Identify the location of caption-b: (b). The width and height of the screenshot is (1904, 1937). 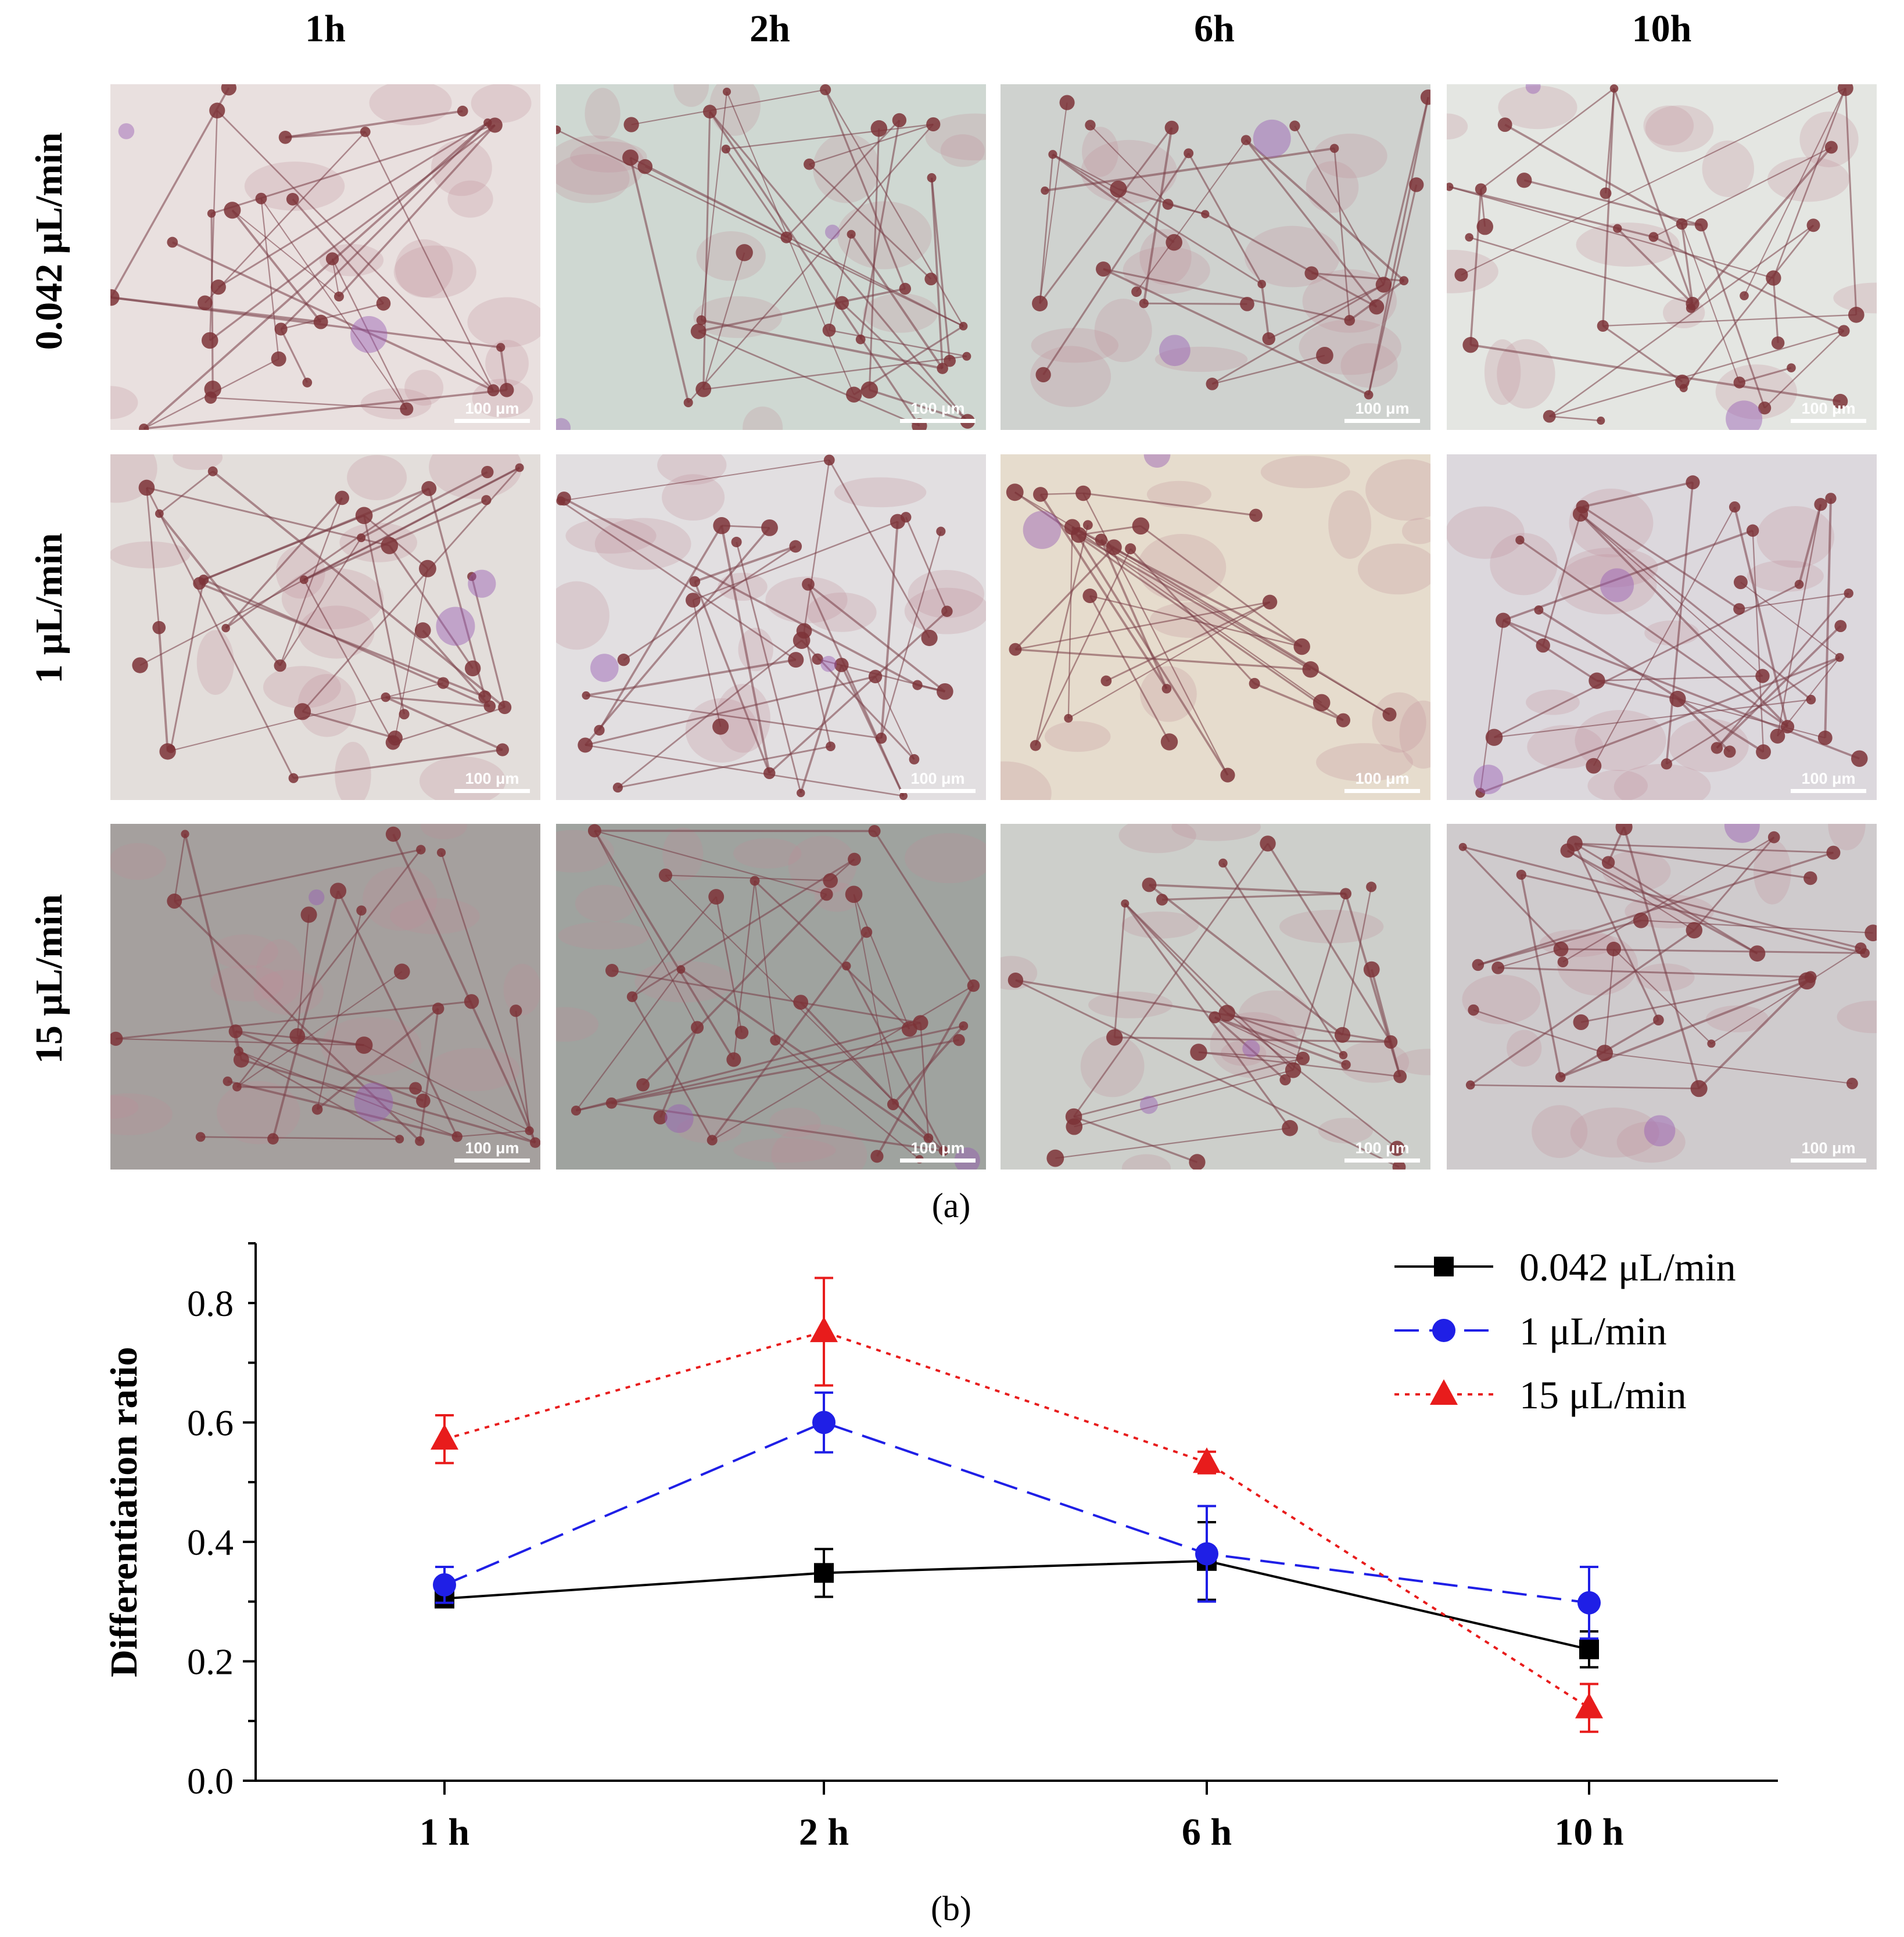
(951, 1909).